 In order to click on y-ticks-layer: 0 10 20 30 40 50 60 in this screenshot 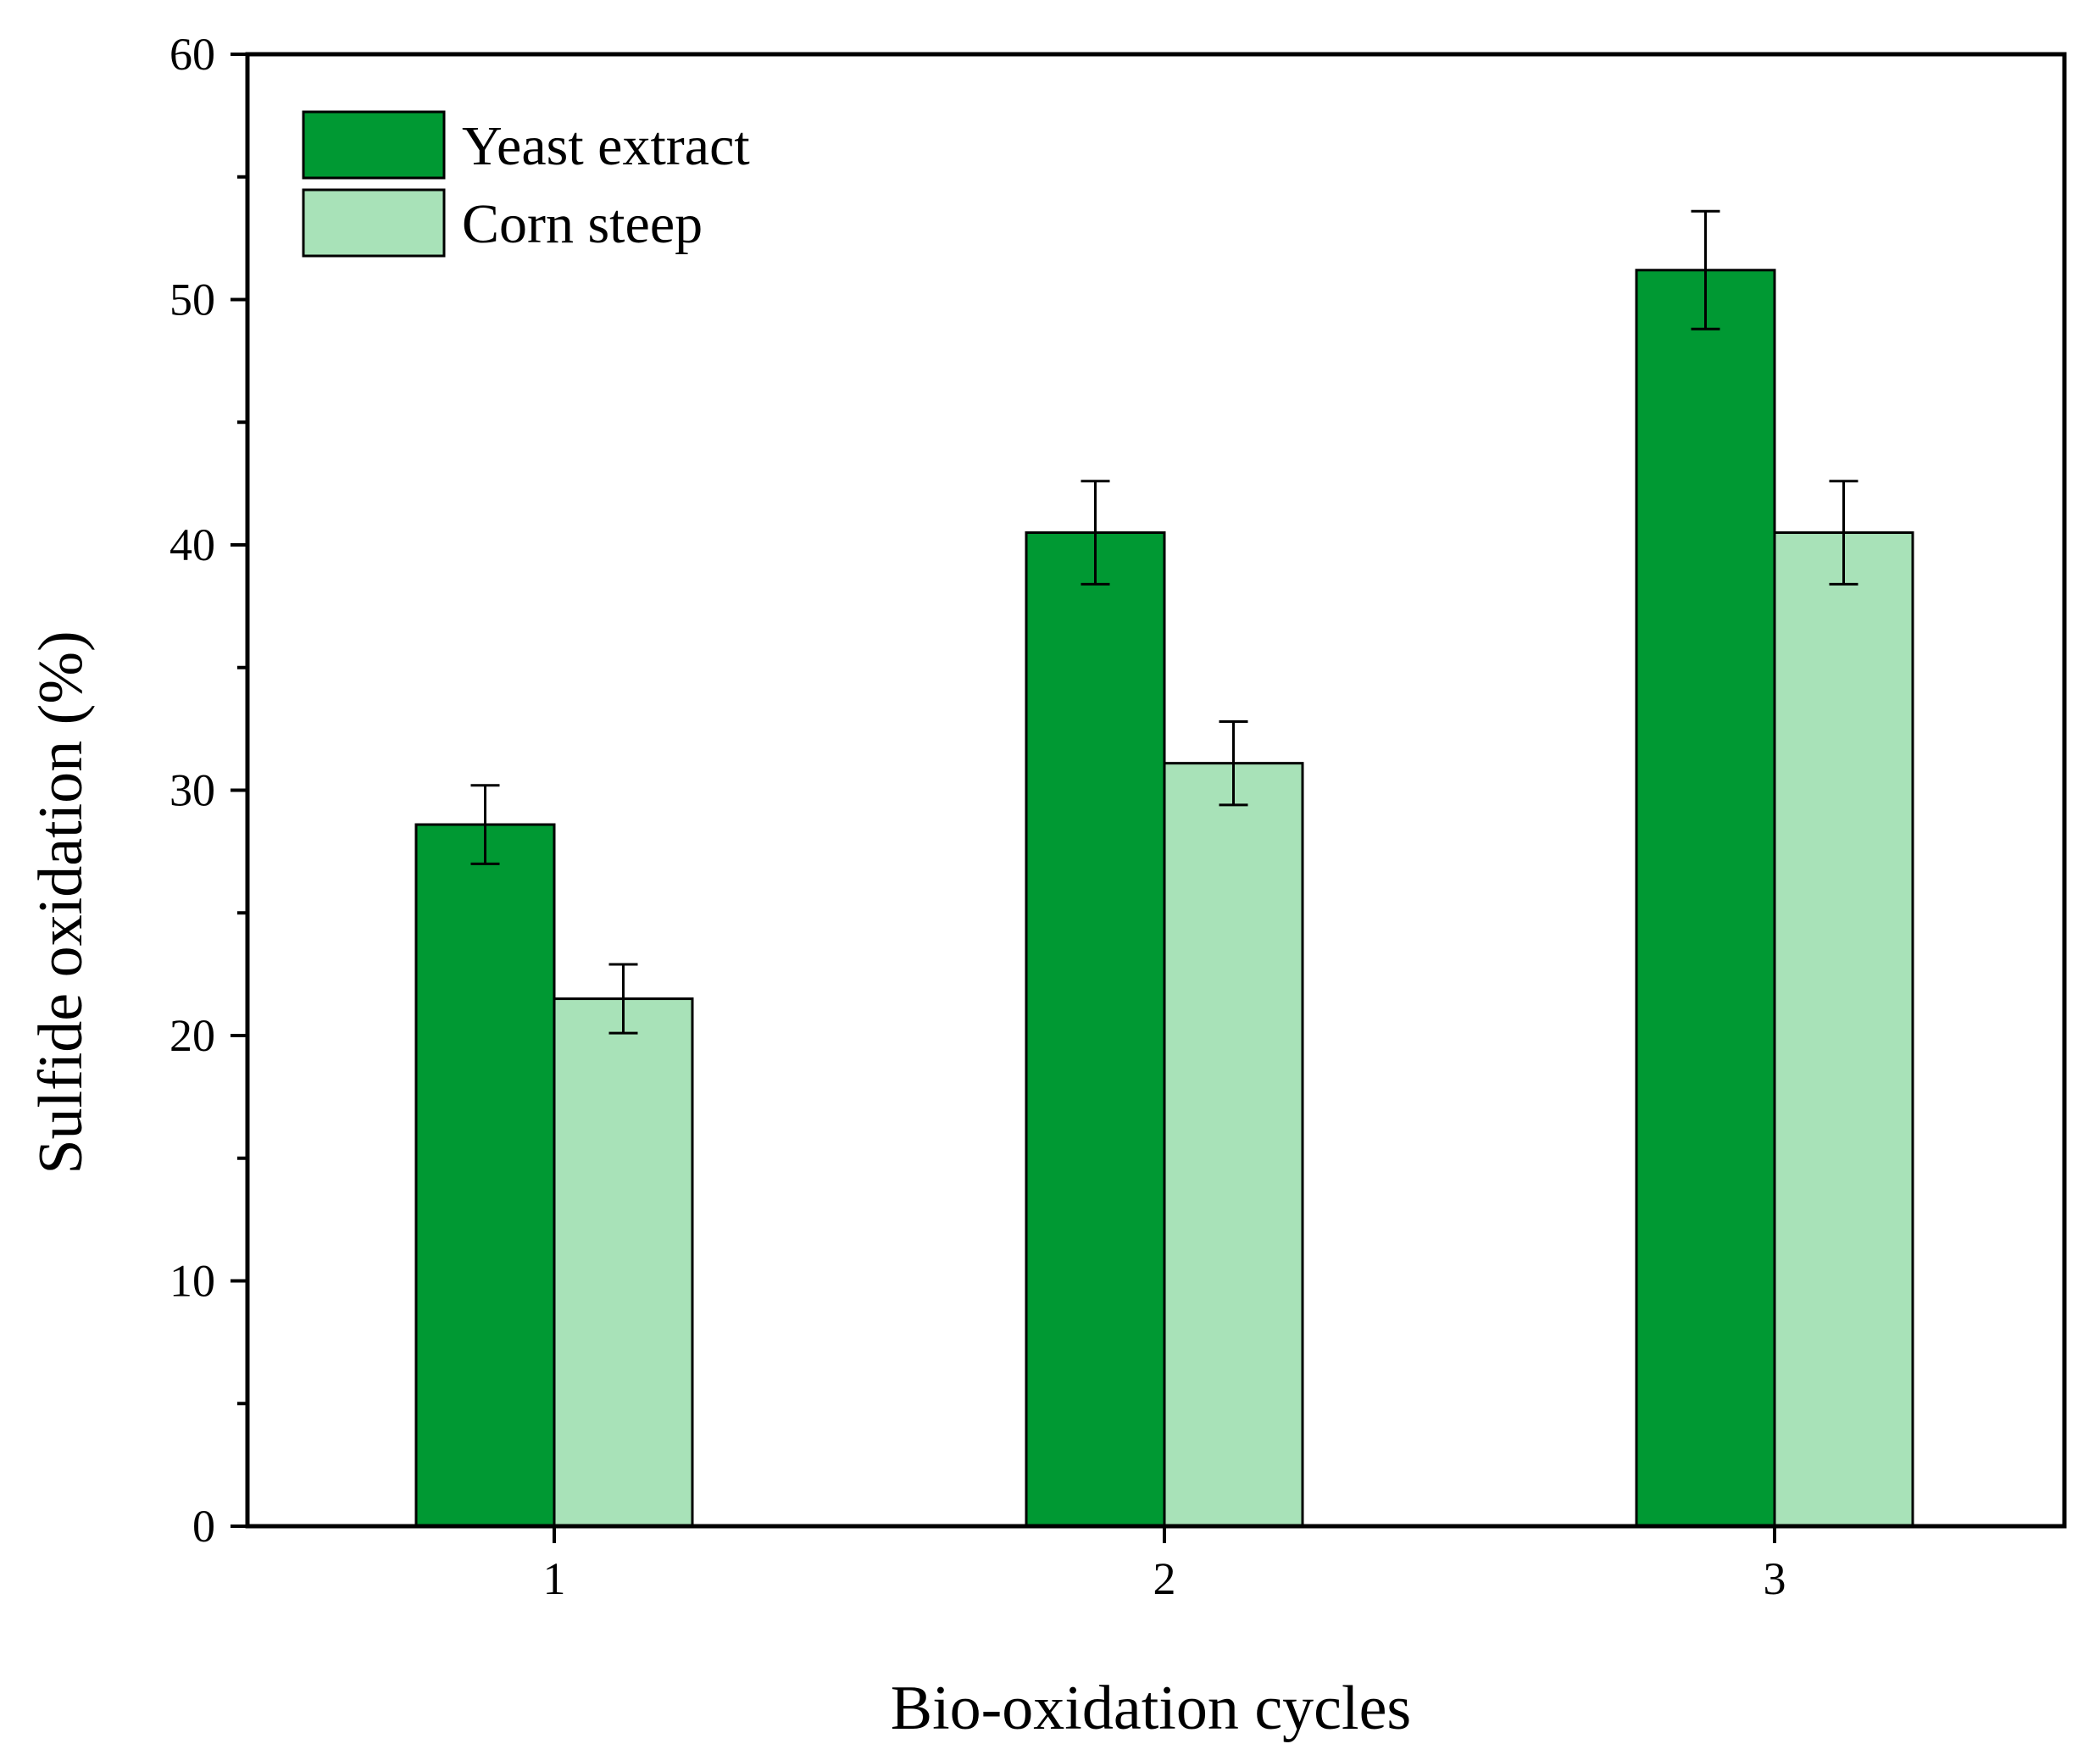, I will do `click(208, 790)`.